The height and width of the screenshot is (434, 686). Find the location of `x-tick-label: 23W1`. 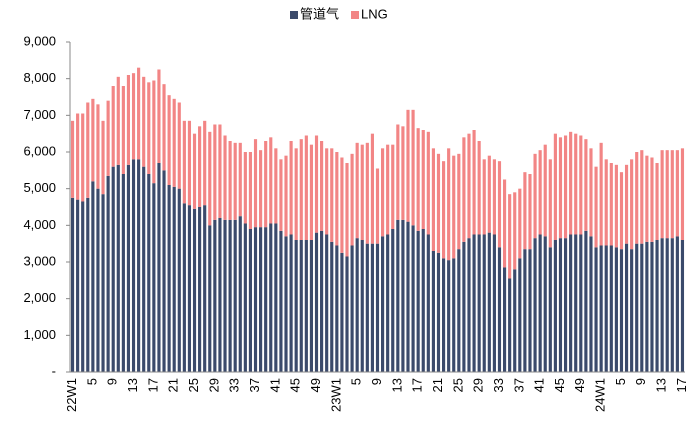

x-tick-label: 23W1 is located at coordinates (335, 395).